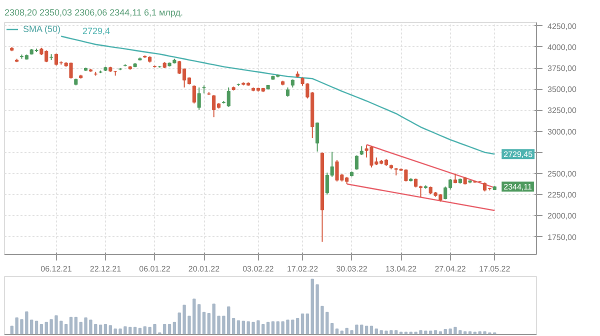 The image size is (600, 336). I want to click on y-tick-label: 3500,00, so click(562, 89).